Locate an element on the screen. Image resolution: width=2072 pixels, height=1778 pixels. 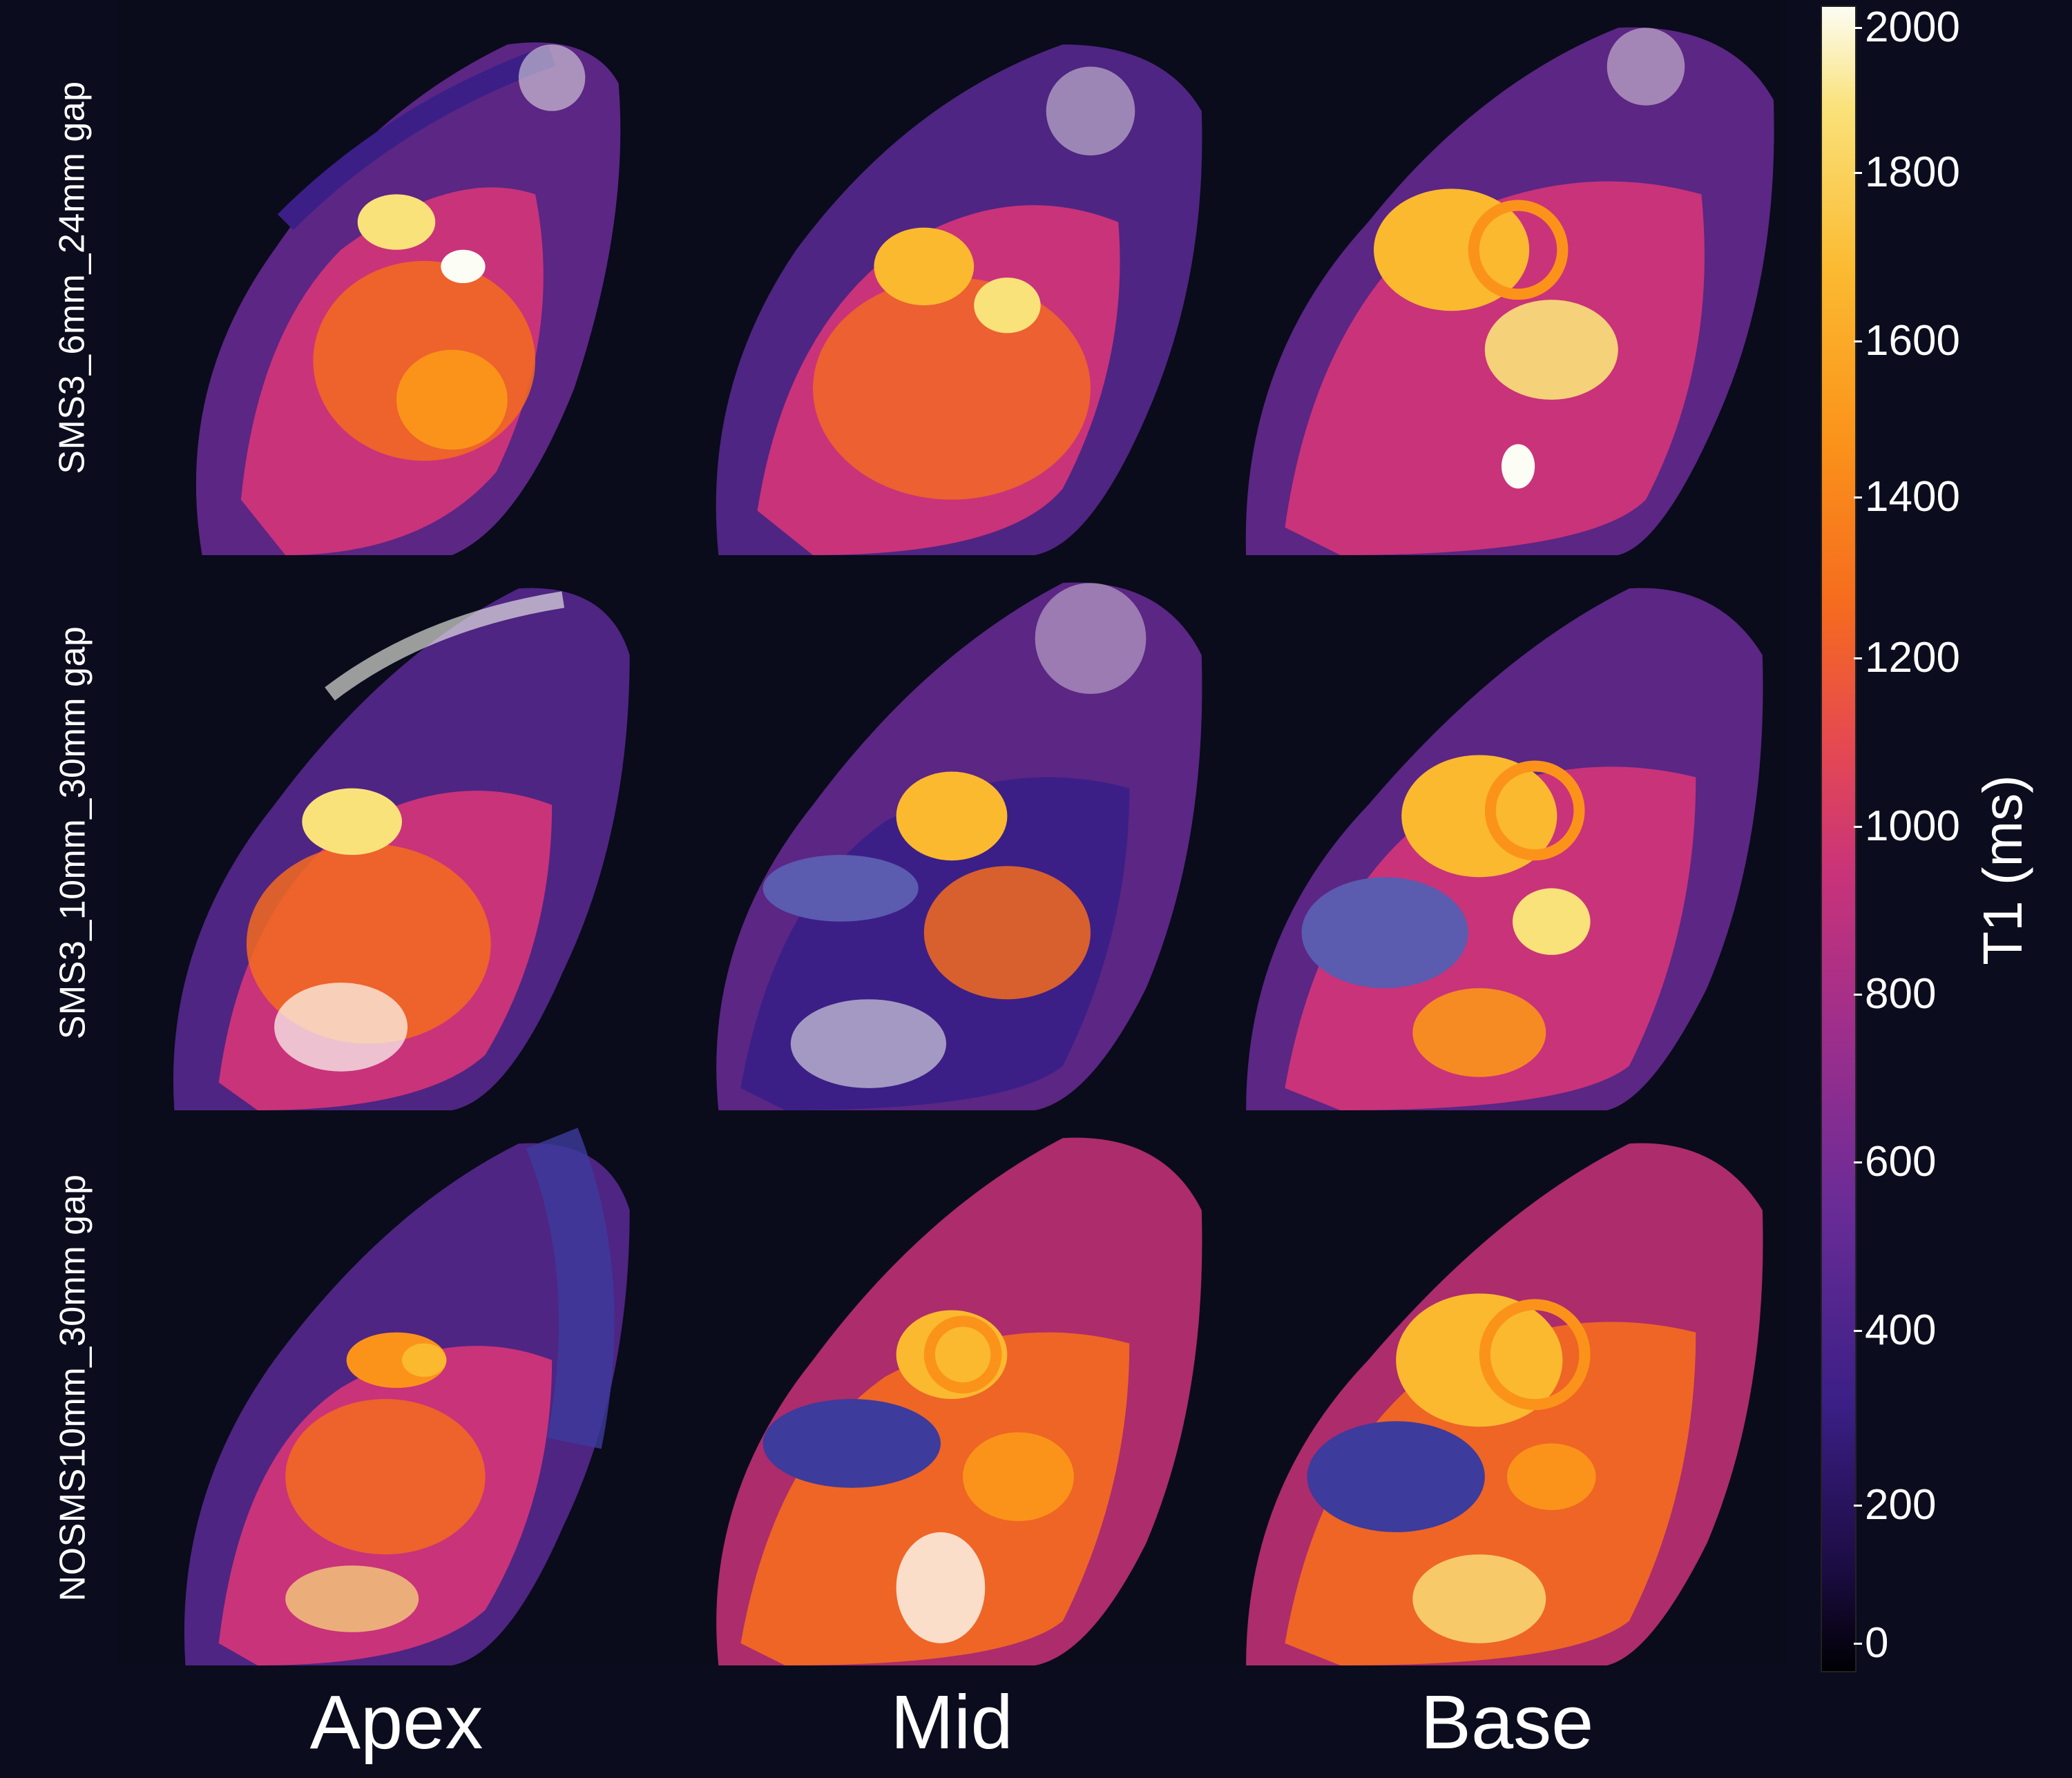
column-label-apex: Apex is located at coordinates (396, 1722).